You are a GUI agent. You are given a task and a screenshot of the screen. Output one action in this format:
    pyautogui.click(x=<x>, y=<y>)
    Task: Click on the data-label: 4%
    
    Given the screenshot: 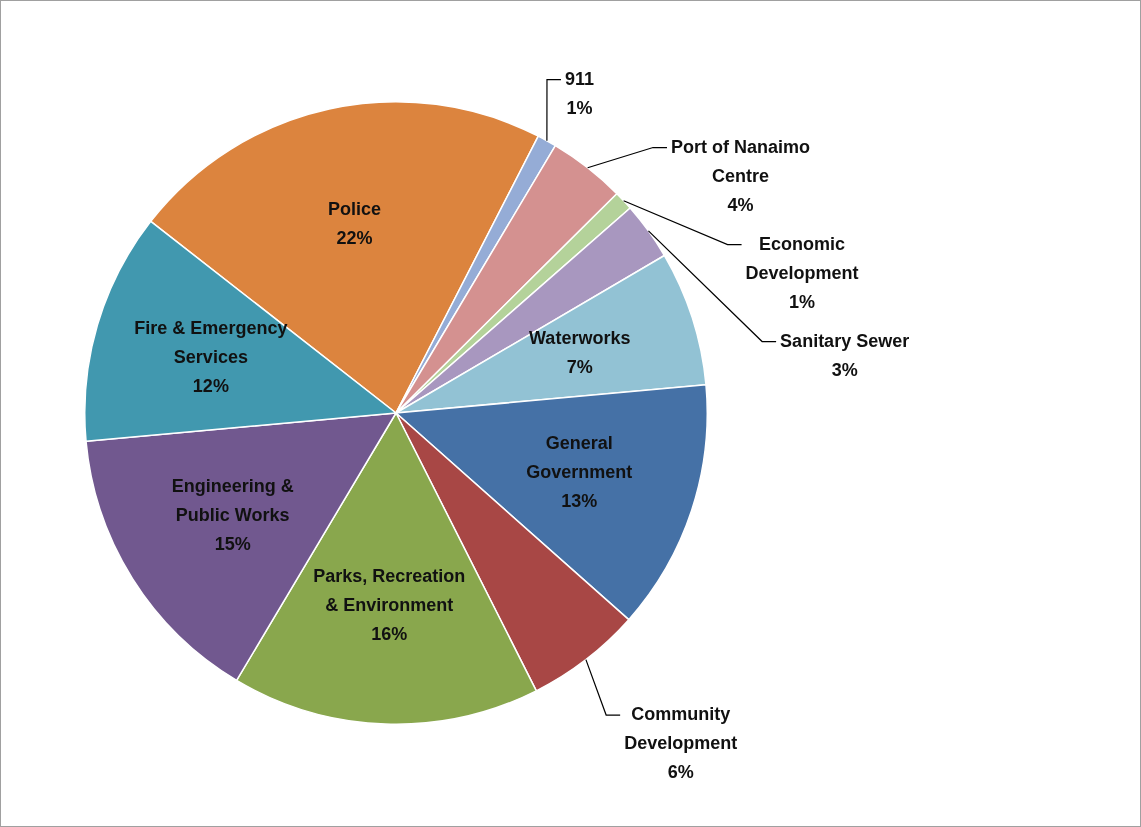 What is the action you would take?
    pyautogui.click(x=740, y=204)
    